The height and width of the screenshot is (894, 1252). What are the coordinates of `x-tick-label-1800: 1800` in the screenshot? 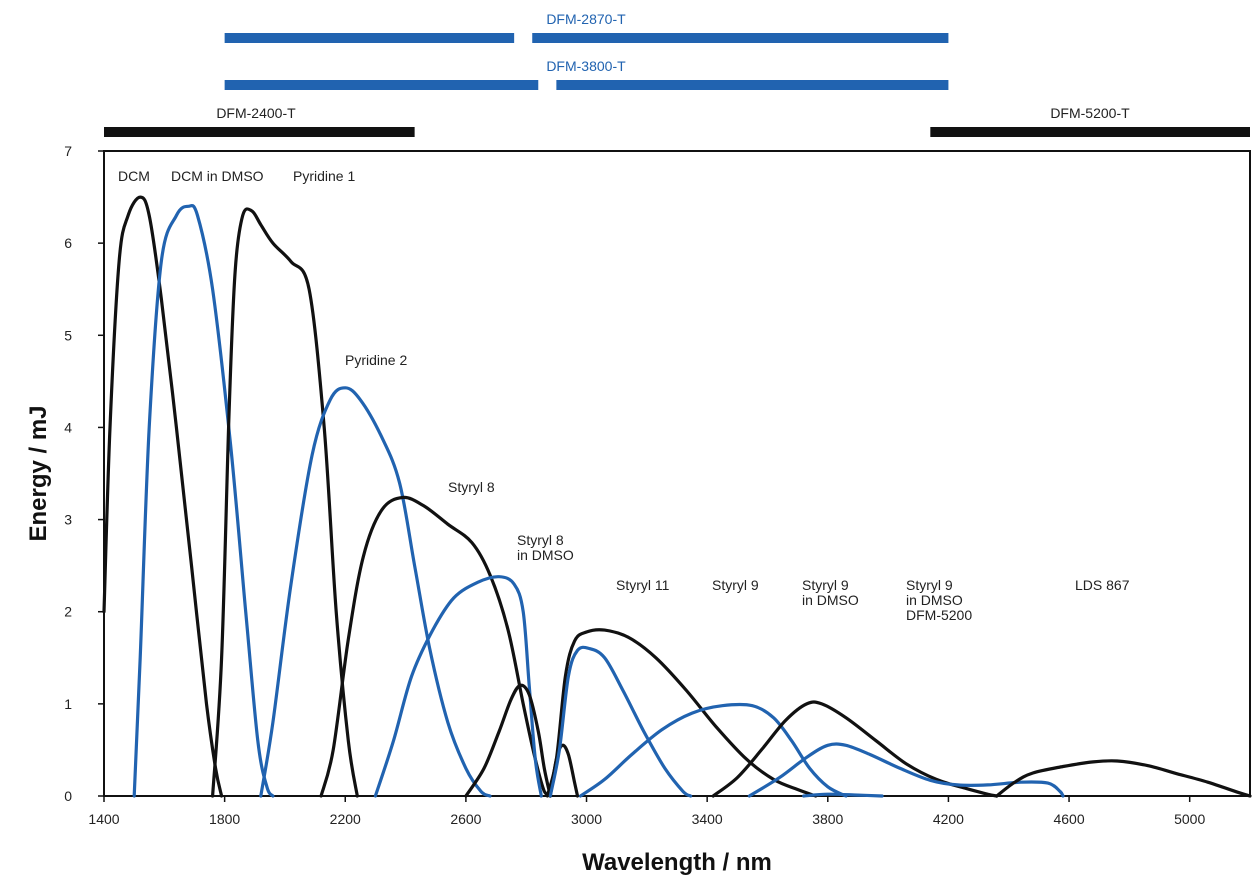 It's located at (224, 819).